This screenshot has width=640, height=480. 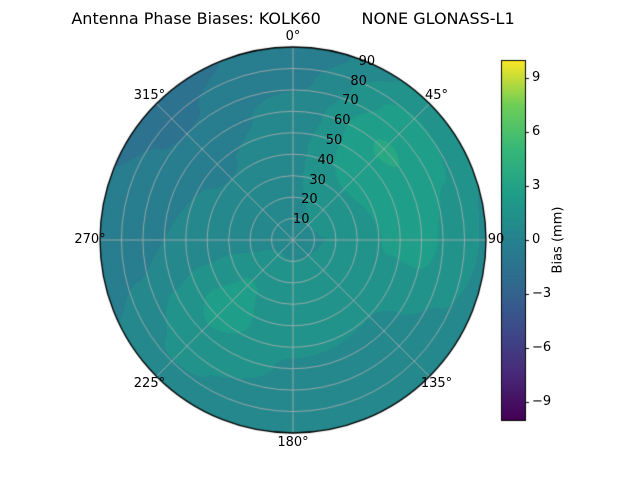 What do you see at coordinates (367, 61) in the screenshot?
I see `radial-tick-90: 90` at bounding box center [367, 61].